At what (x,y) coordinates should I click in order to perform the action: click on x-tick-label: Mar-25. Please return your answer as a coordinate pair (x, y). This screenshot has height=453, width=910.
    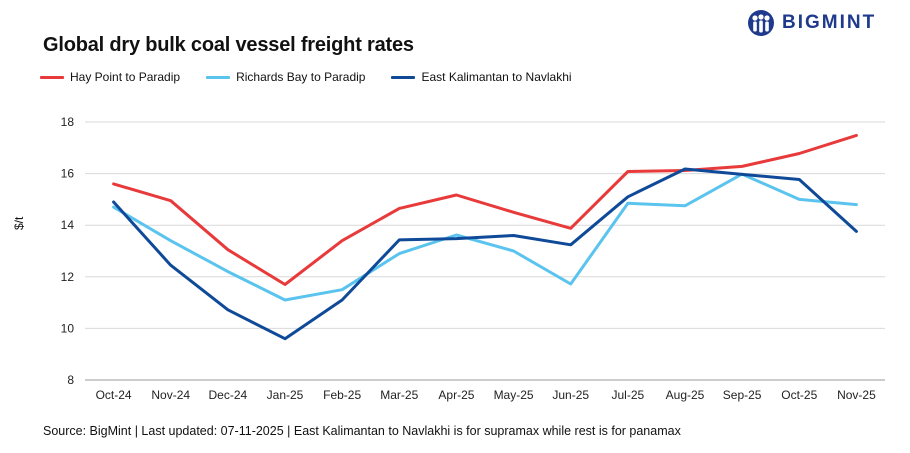
    Looking at the image, I should click on (399, 395).